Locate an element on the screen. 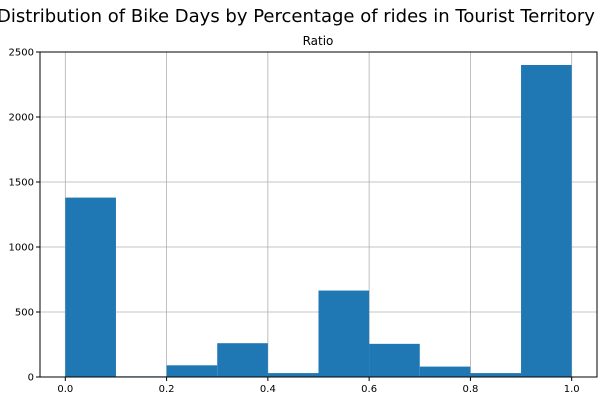 The image size is (608, 400). x-tick-label-5: 1.0 is located at coordinates (572, 389).